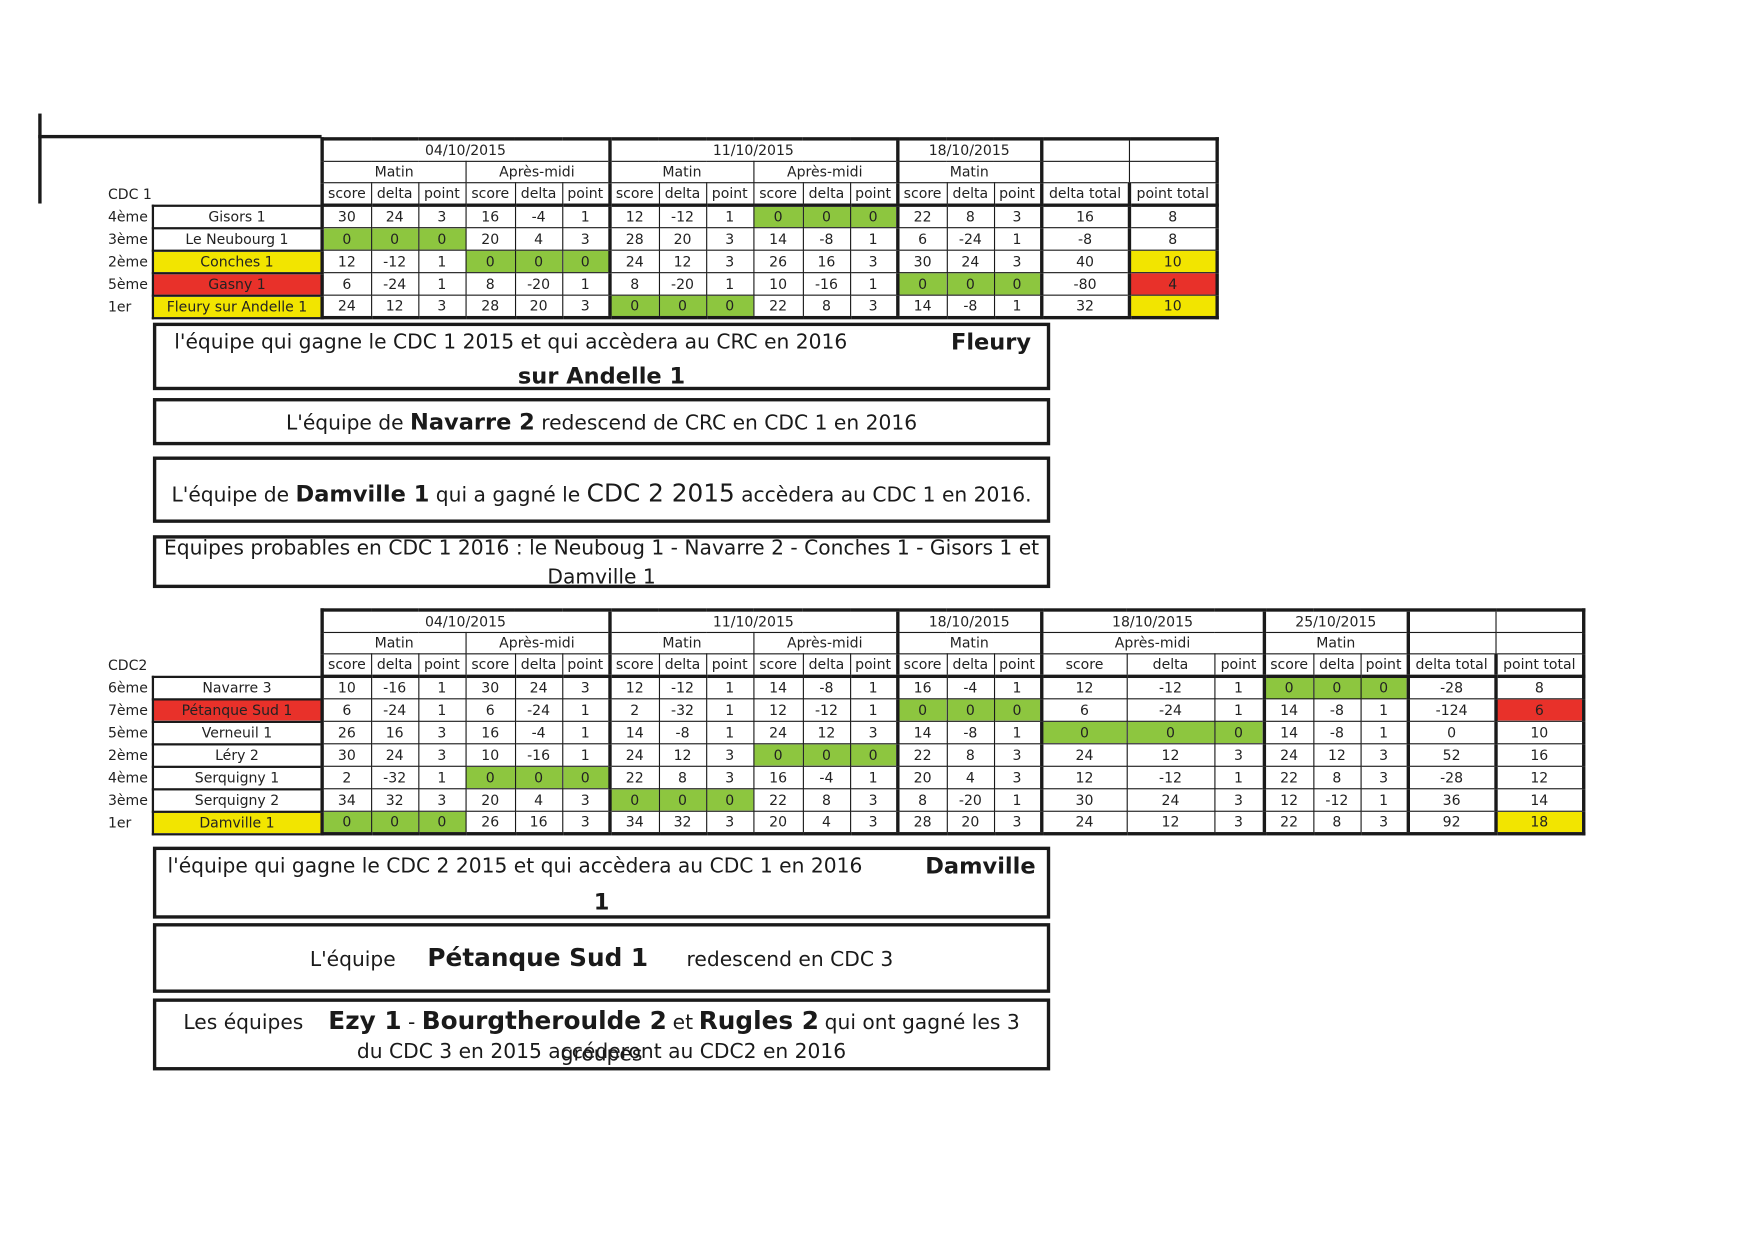 The image size is (1754, 1240). I want to click on delta-total: -124, so click(1451, 710).